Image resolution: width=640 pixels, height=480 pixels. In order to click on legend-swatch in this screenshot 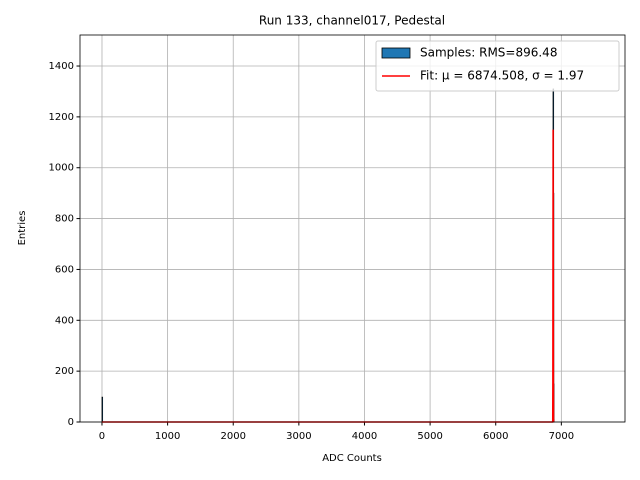, I will do `click(396, 53)`.